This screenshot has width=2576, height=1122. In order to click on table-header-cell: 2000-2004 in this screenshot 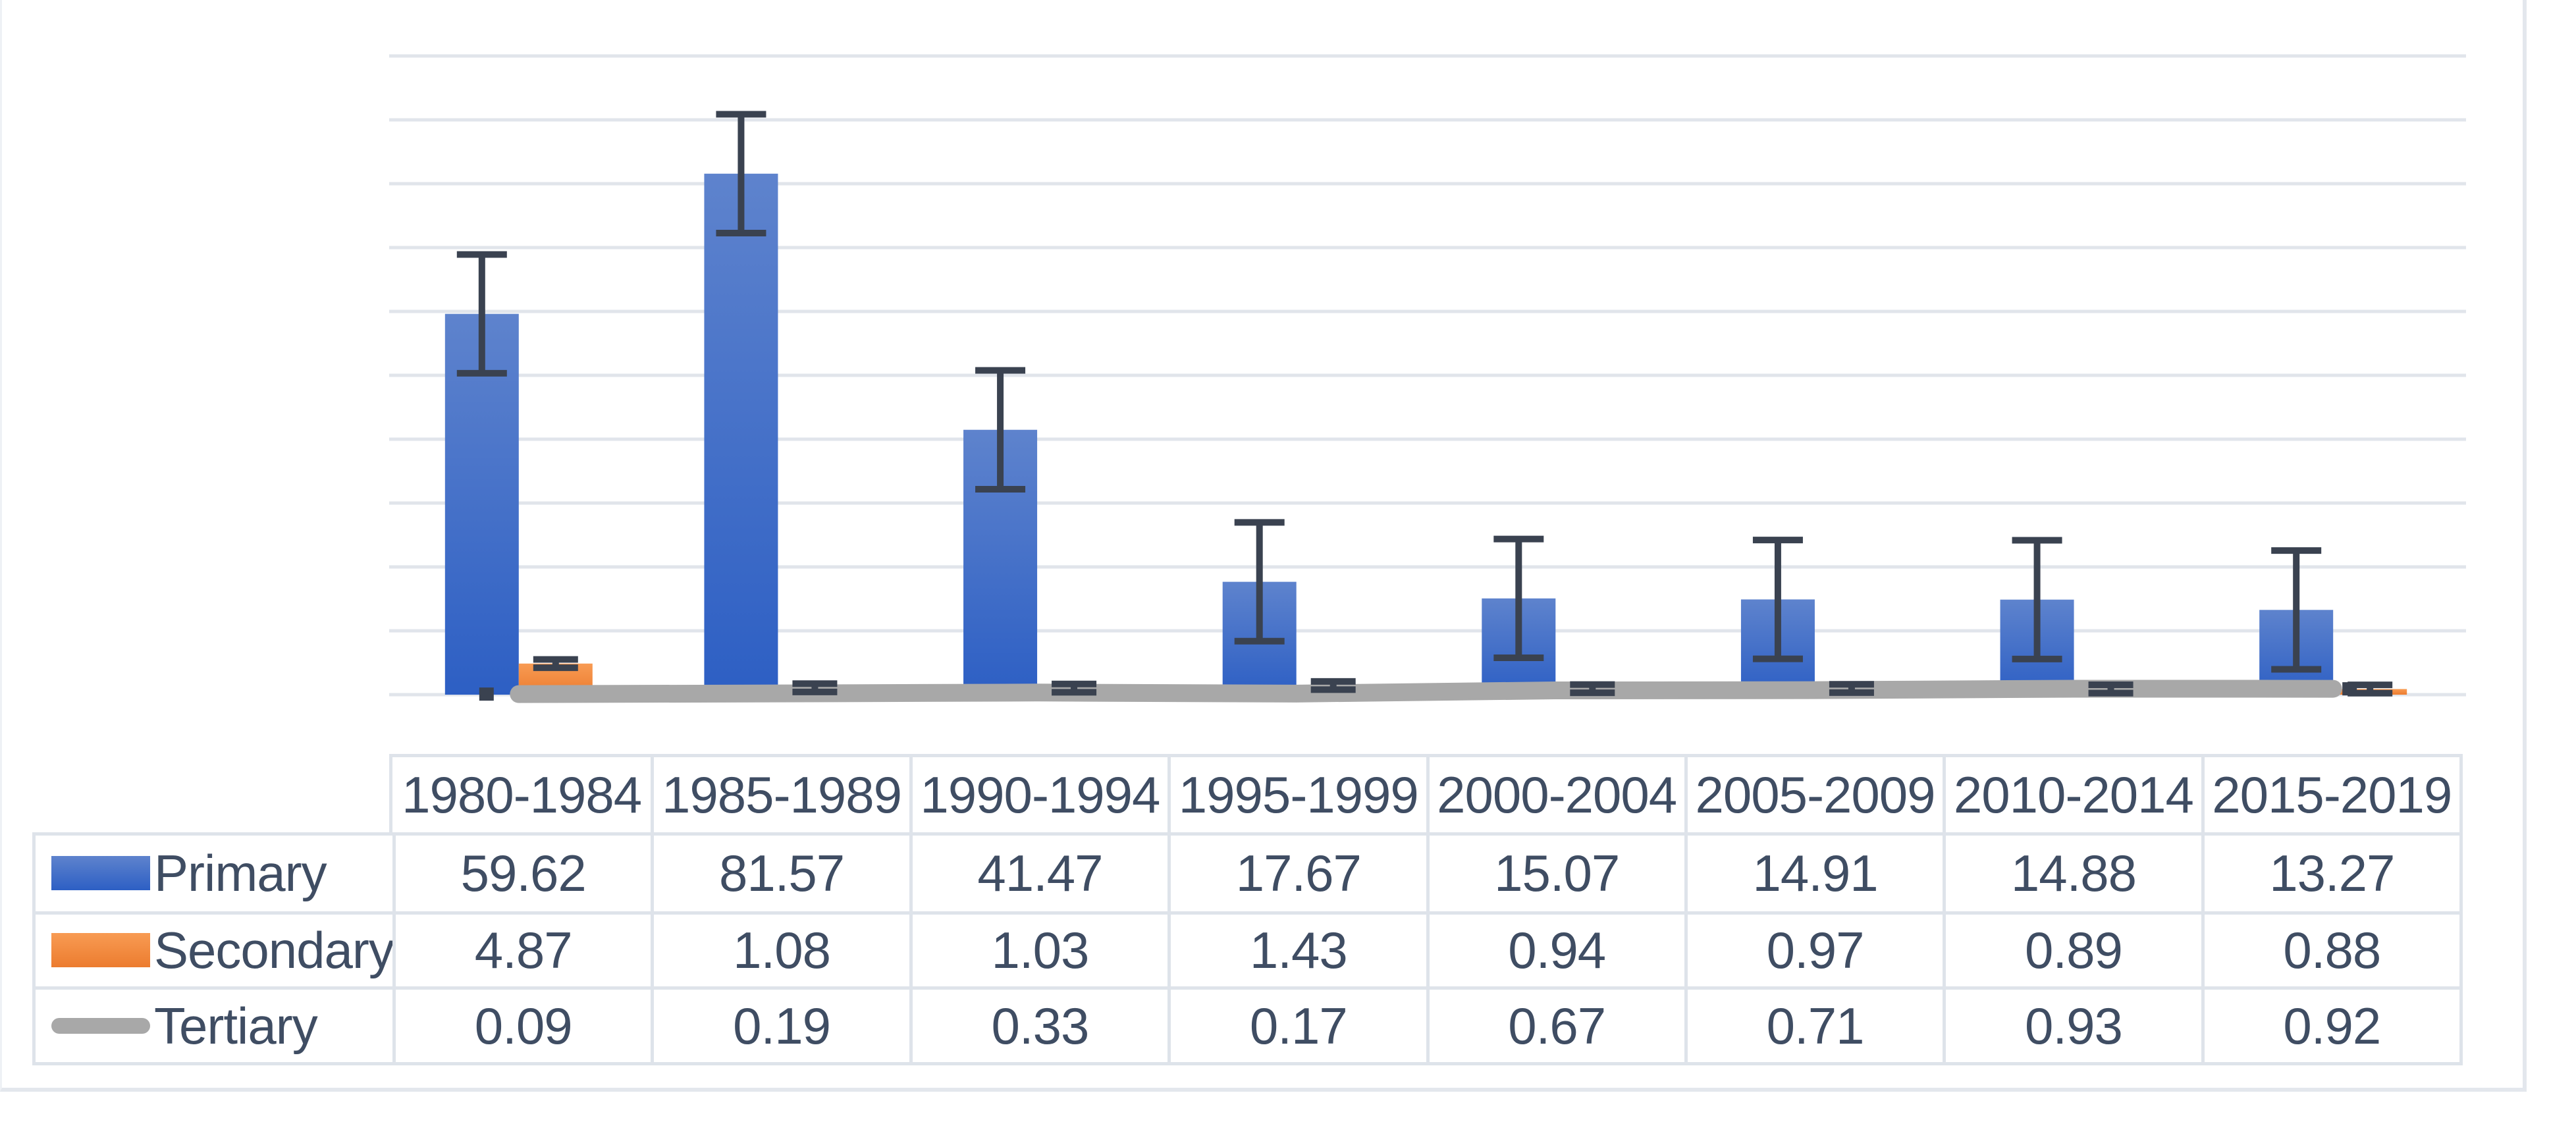, I will do `click(1555, 795)`.